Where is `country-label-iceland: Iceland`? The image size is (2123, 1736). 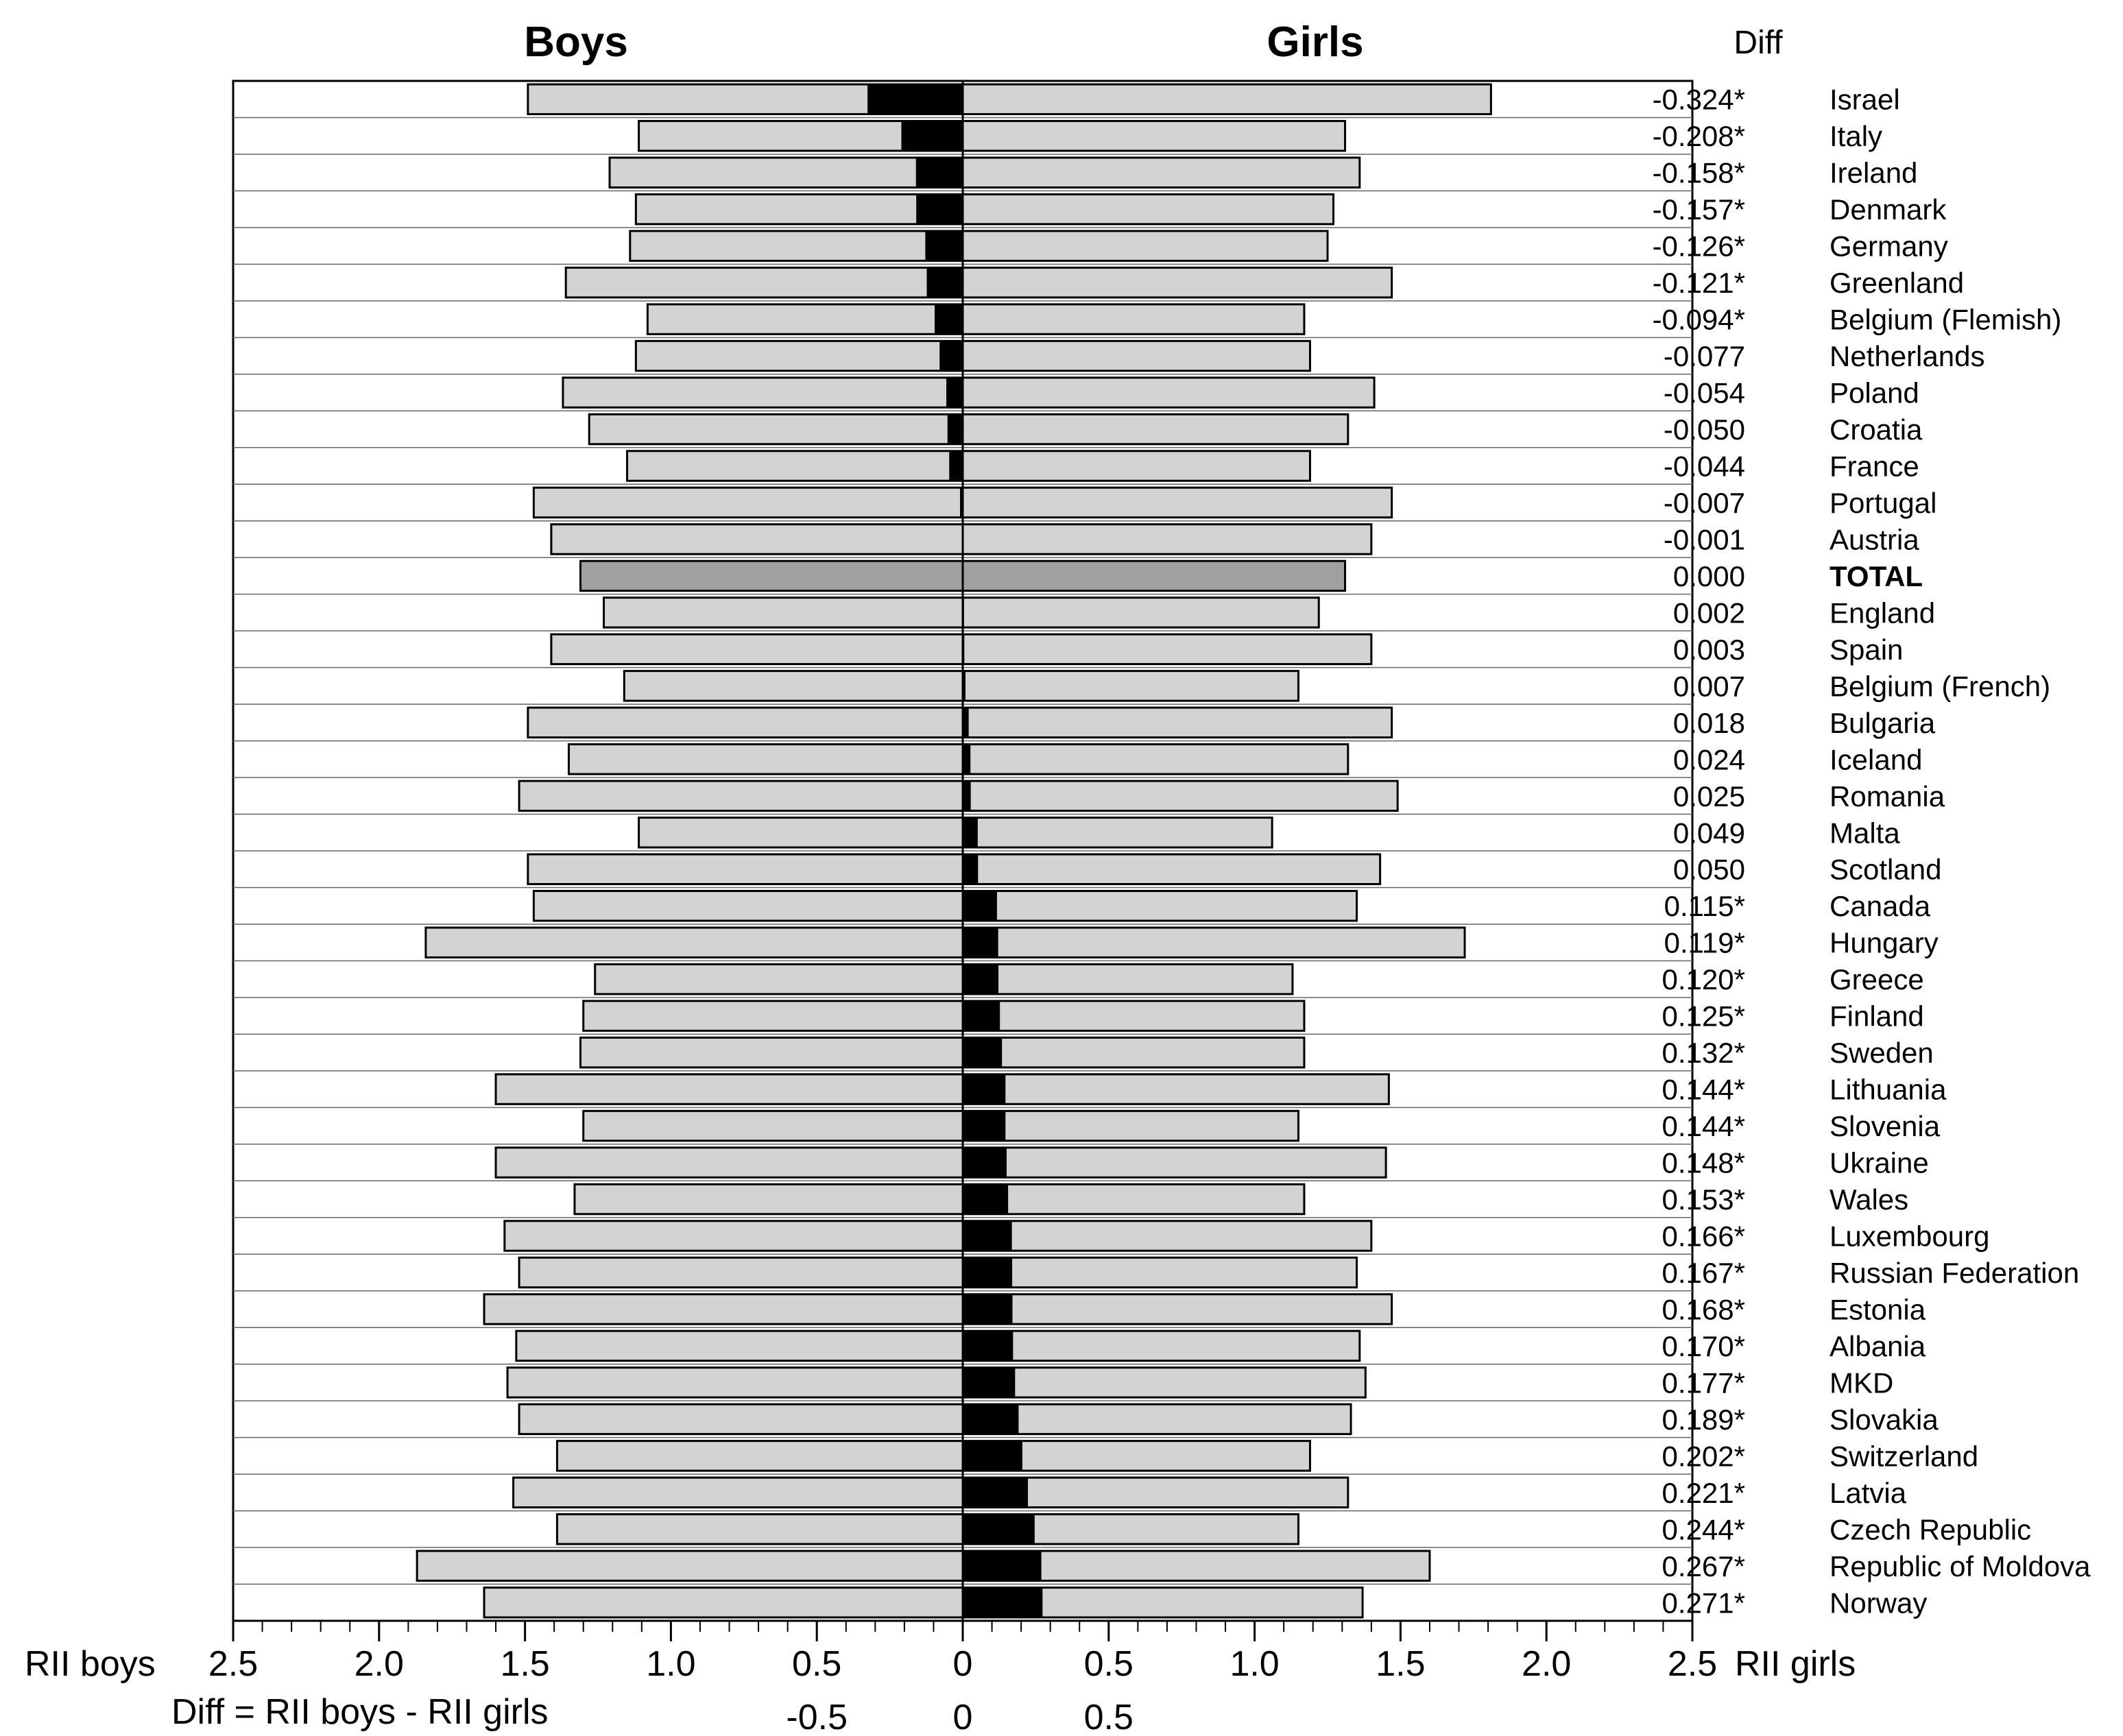 country-label-iceland: Iceland is located at coordinates (1876, 759).